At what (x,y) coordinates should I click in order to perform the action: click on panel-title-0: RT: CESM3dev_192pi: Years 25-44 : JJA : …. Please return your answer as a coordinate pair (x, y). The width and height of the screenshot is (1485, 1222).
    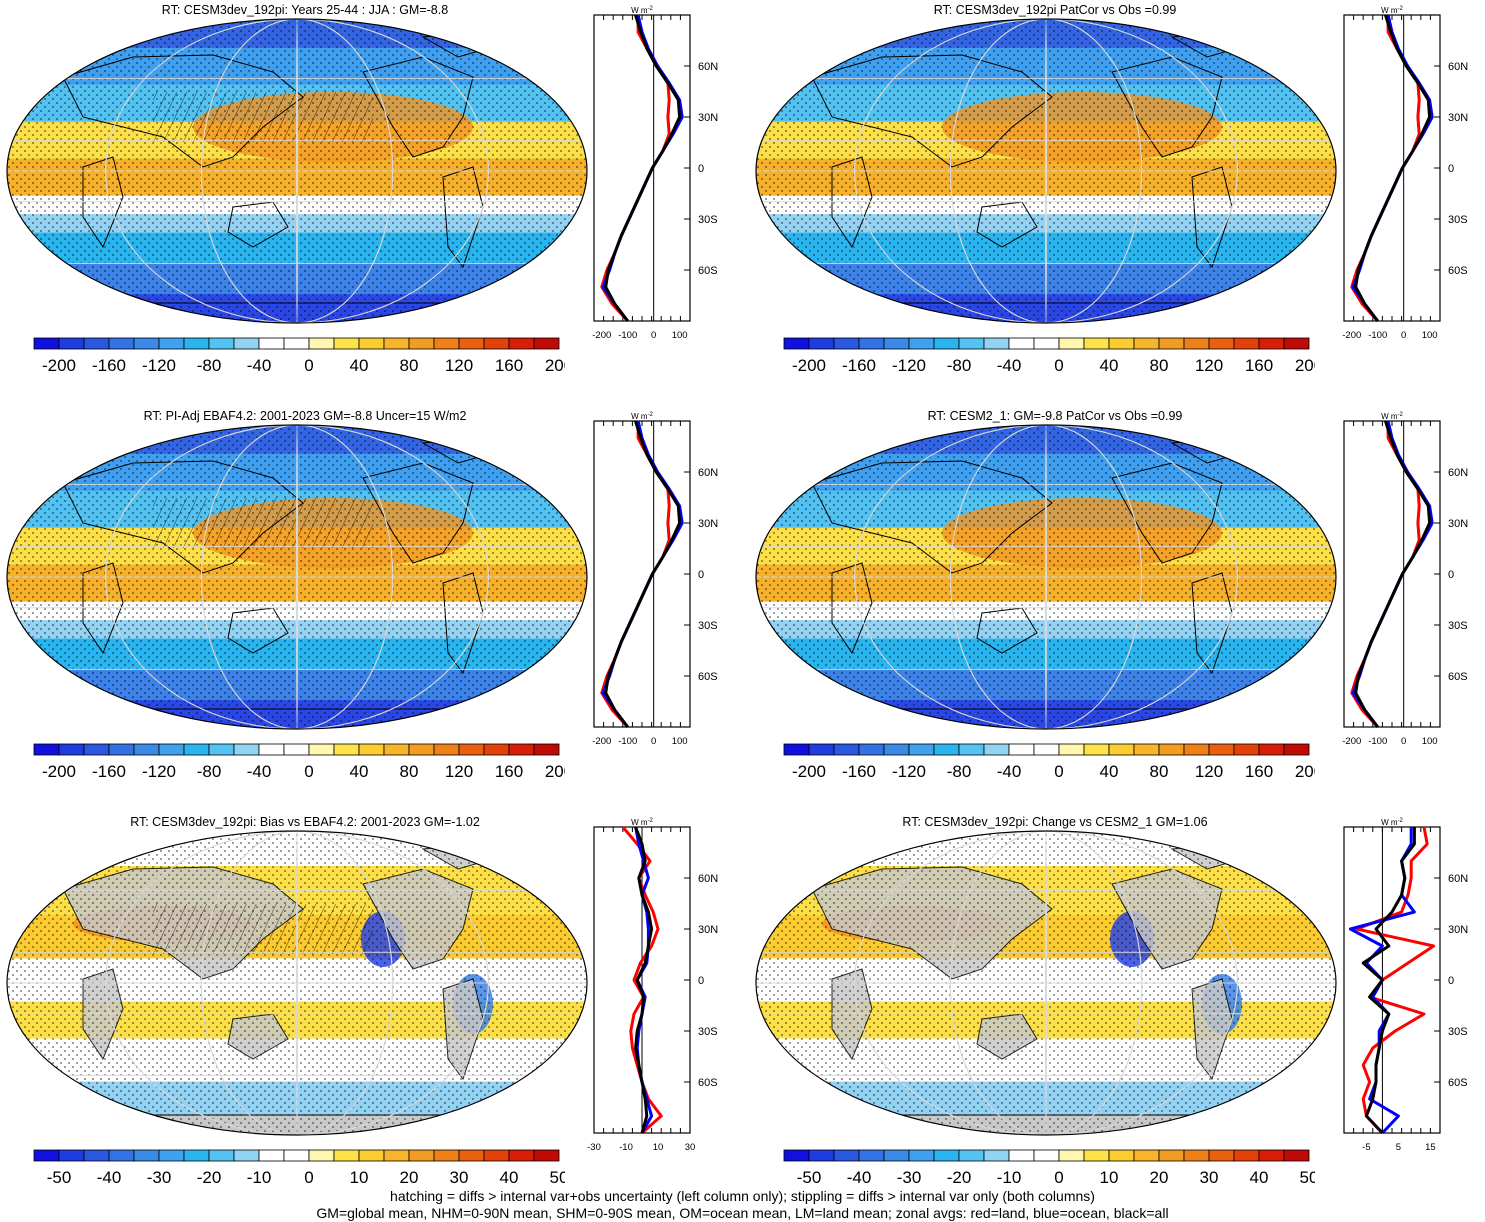
    Looking at the image, I should click on (305, 10).